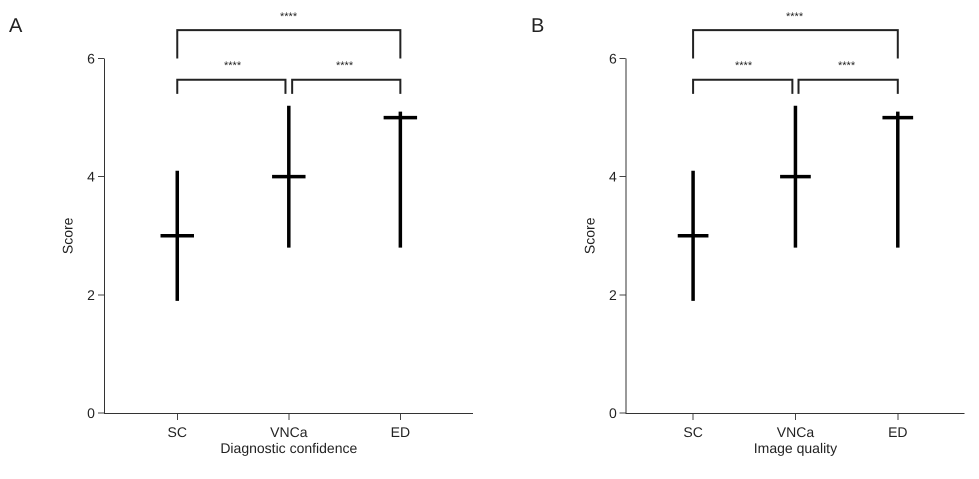 This screenshot has height=479, width=979. What do you see at coordinates (289, 448) in the screenshot?
I see `x-axis-title: Diagnostic confidence` at bounding box center [289, 448].